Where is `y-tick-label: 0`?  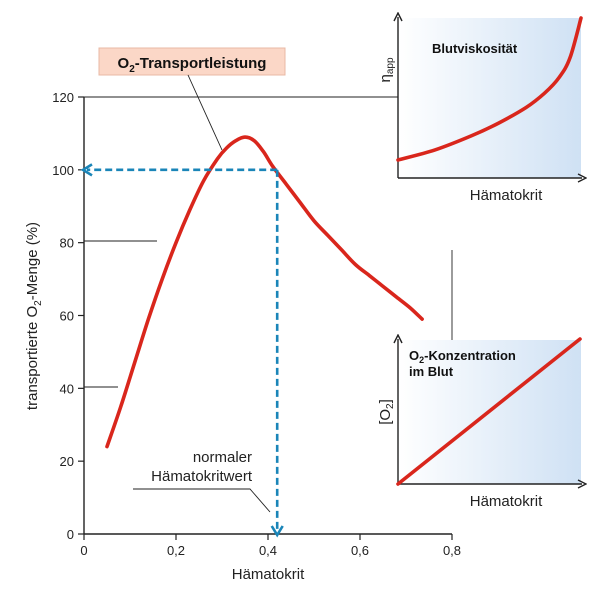
y-tick-label: 0 is located at coordinates (70, 534).